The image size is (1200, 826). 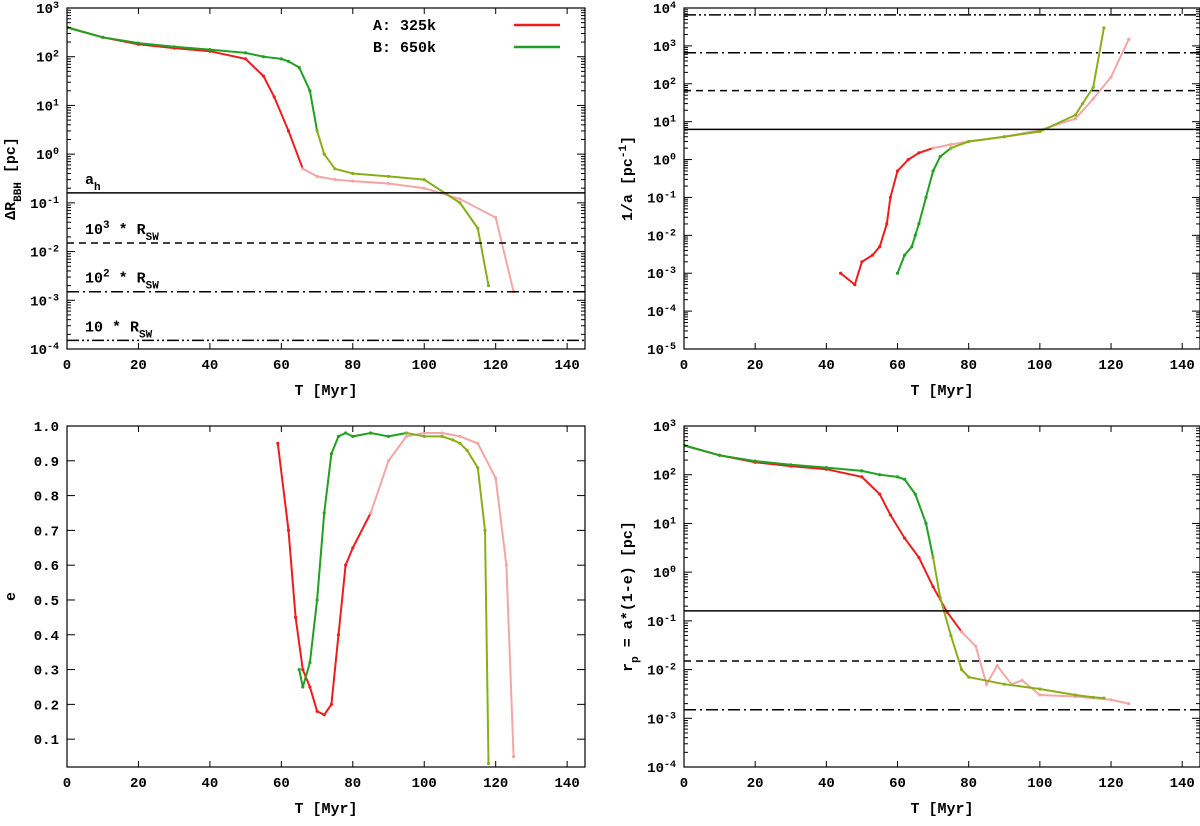 What do you see at coordinates (46, 741) in the screenshot?
I see `y-tick-label: 0.1` at bounding box center [46, 741].